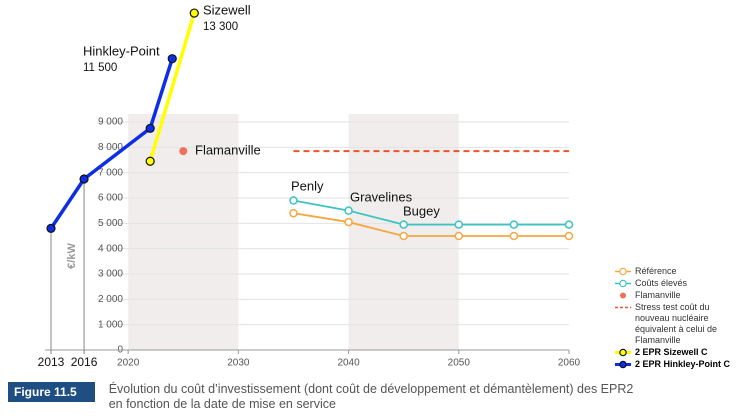  What do you see at coordinates (110, 147) in the screenshot?
I see `y-tick-label: 8 000` at bounding box center [110, 147].